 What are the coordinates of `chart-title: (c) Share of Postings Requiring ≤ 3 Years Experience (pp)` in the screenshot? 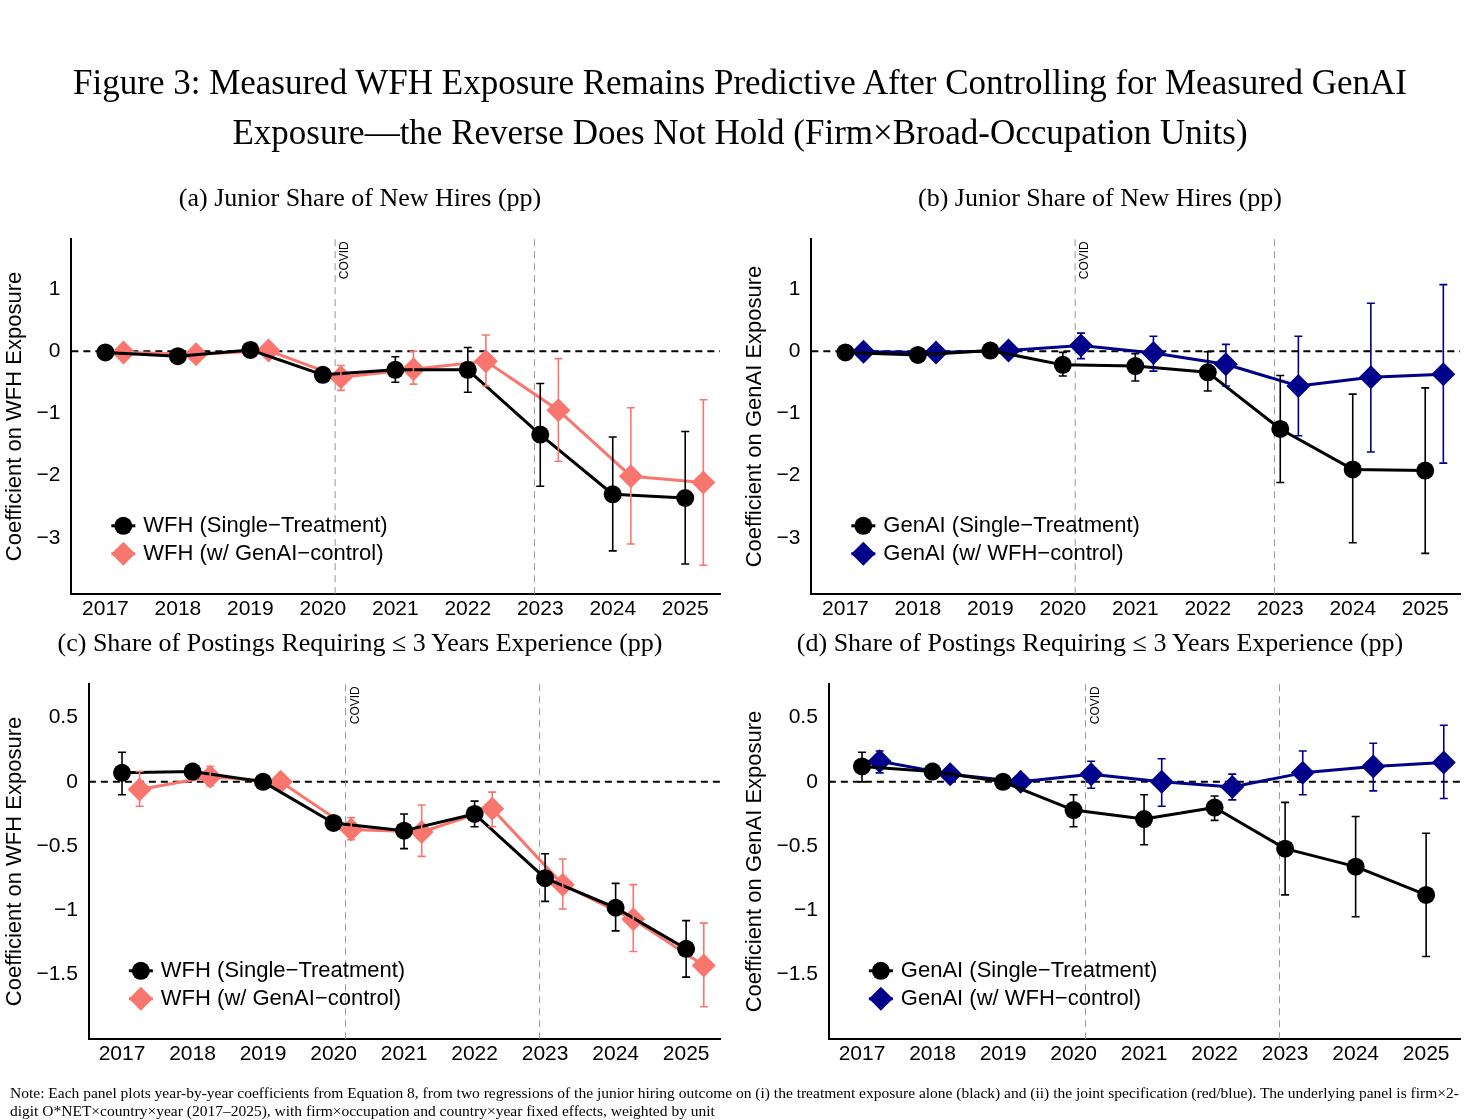 It's located at (360, 643).